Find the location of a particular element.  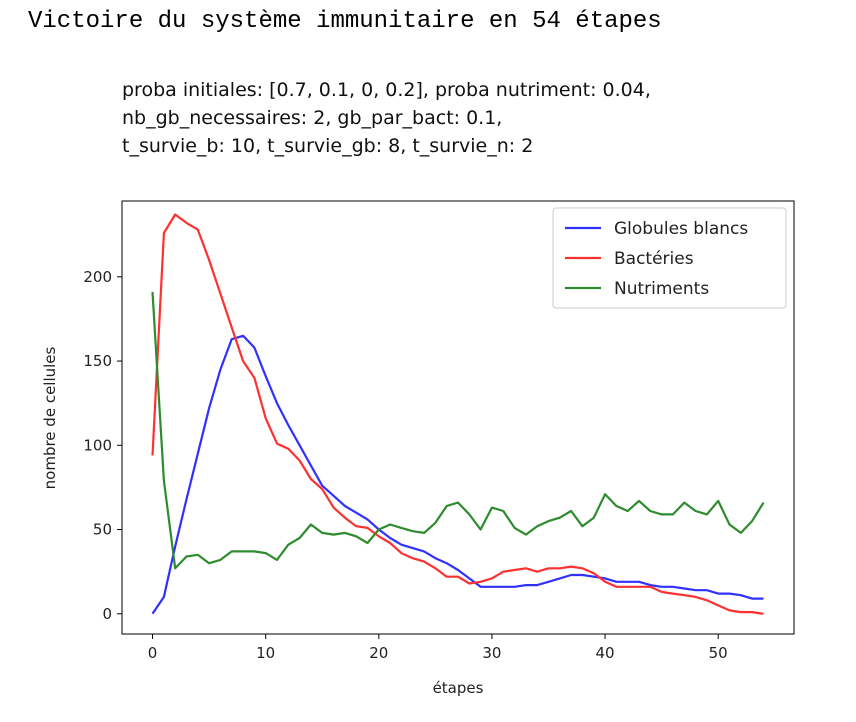

chart-title-line: nb_gb_necessaires: 2, gb_par_bact: 0.1, is located at coordinates (312, 118).